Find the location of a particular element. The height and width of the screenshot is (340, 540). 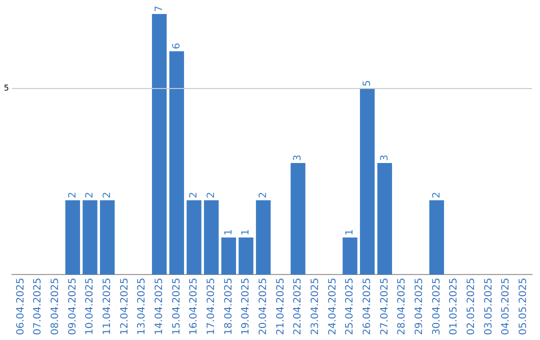

x-tick-label: 03.05.2025 is located at coordinates (488, 307).